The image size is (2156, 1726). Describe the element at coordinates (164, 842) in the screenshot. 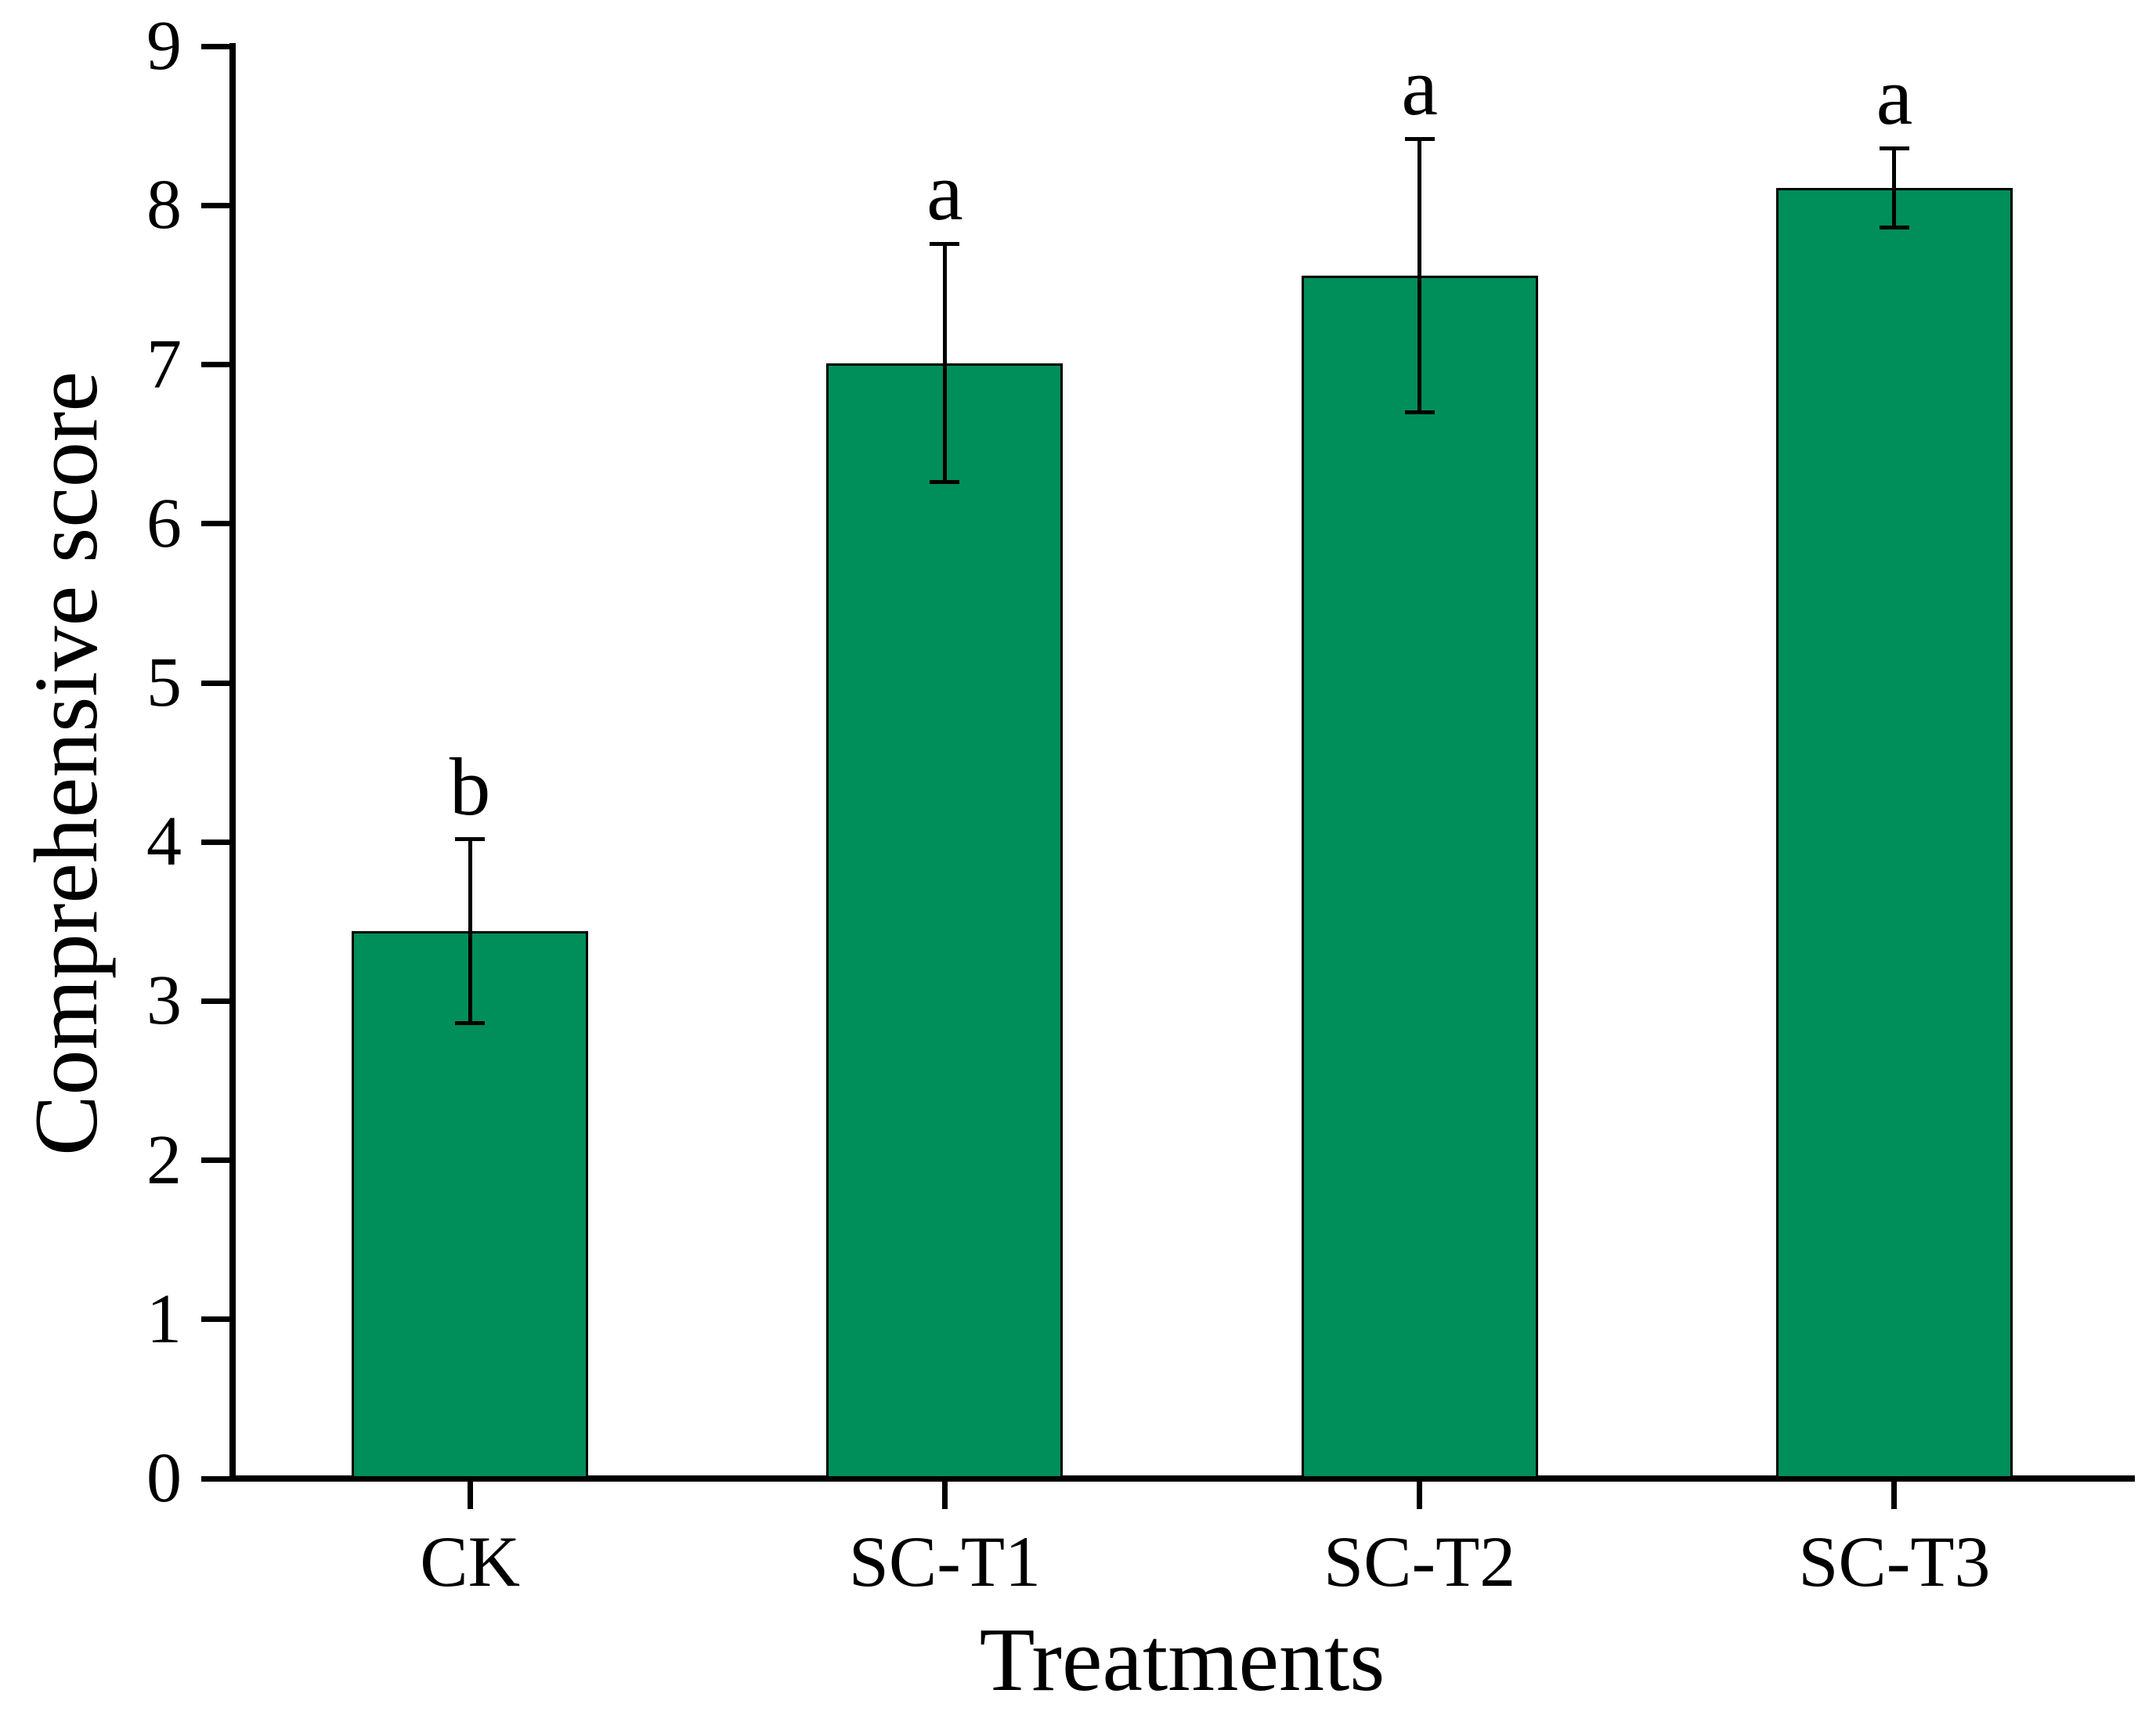

I see `y-tick-label-4: 4` at that location.